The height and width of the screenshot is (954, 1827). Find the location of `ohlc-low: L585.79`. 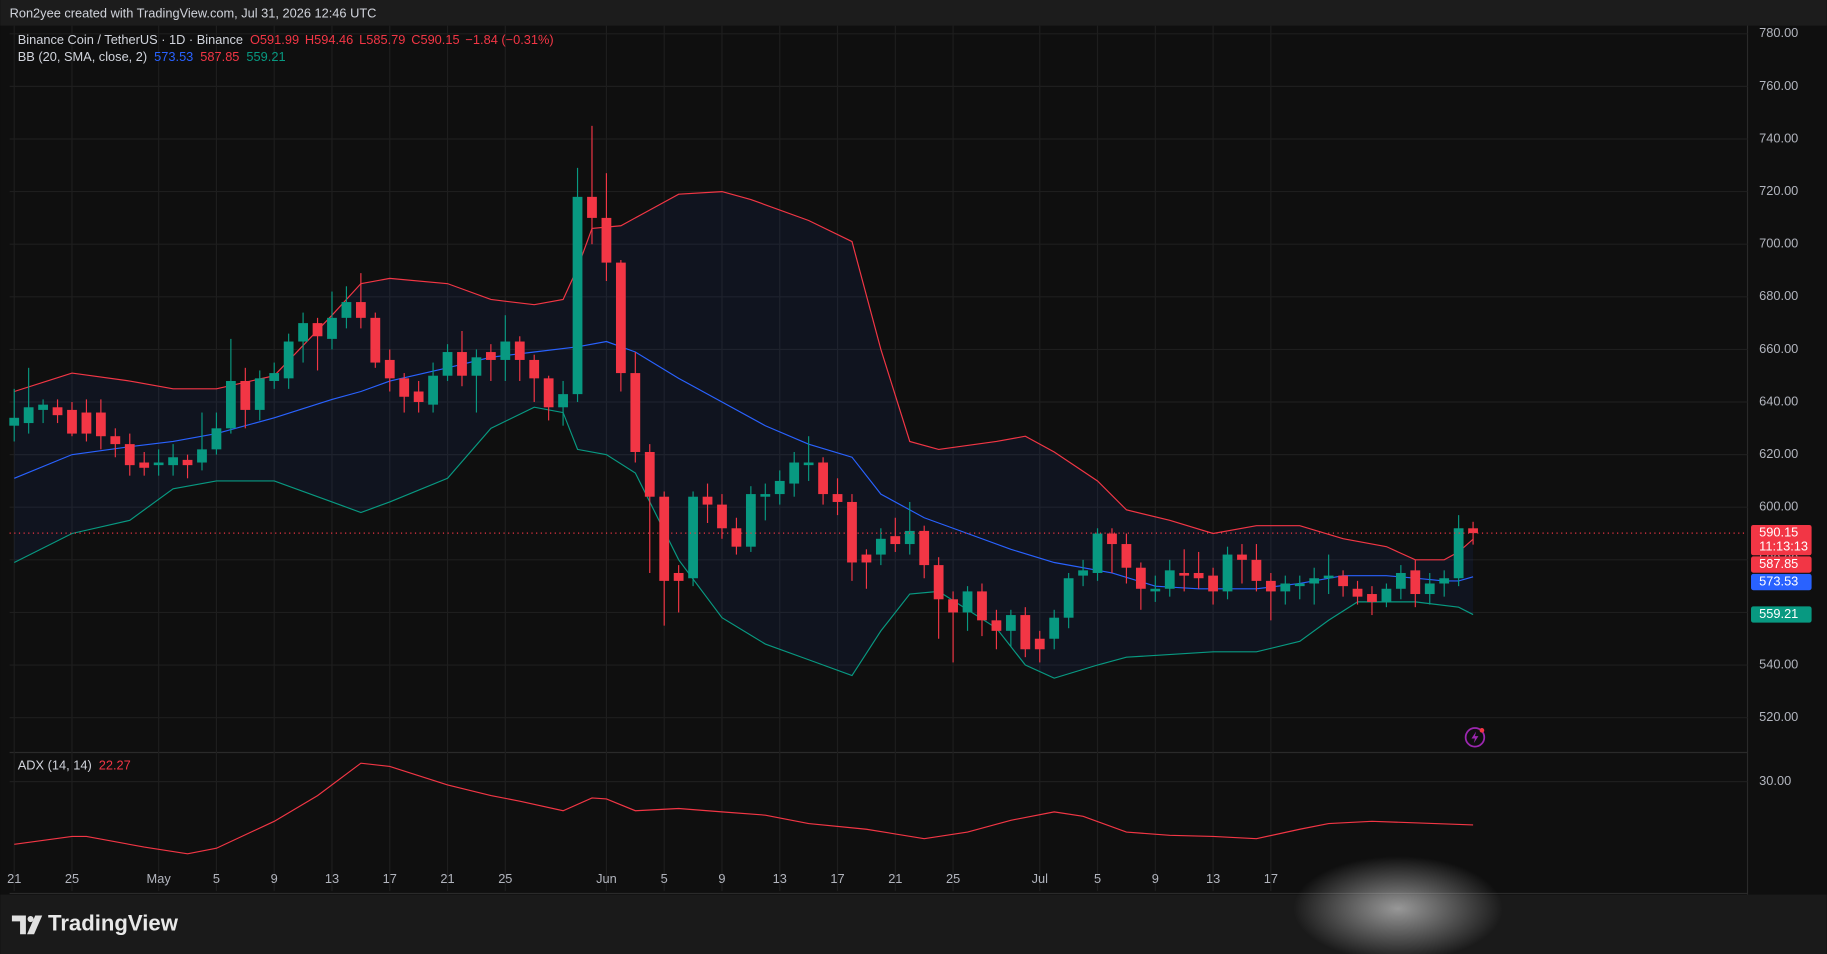

ohlc-low: L585.79 is located at coordinates (382, 39).